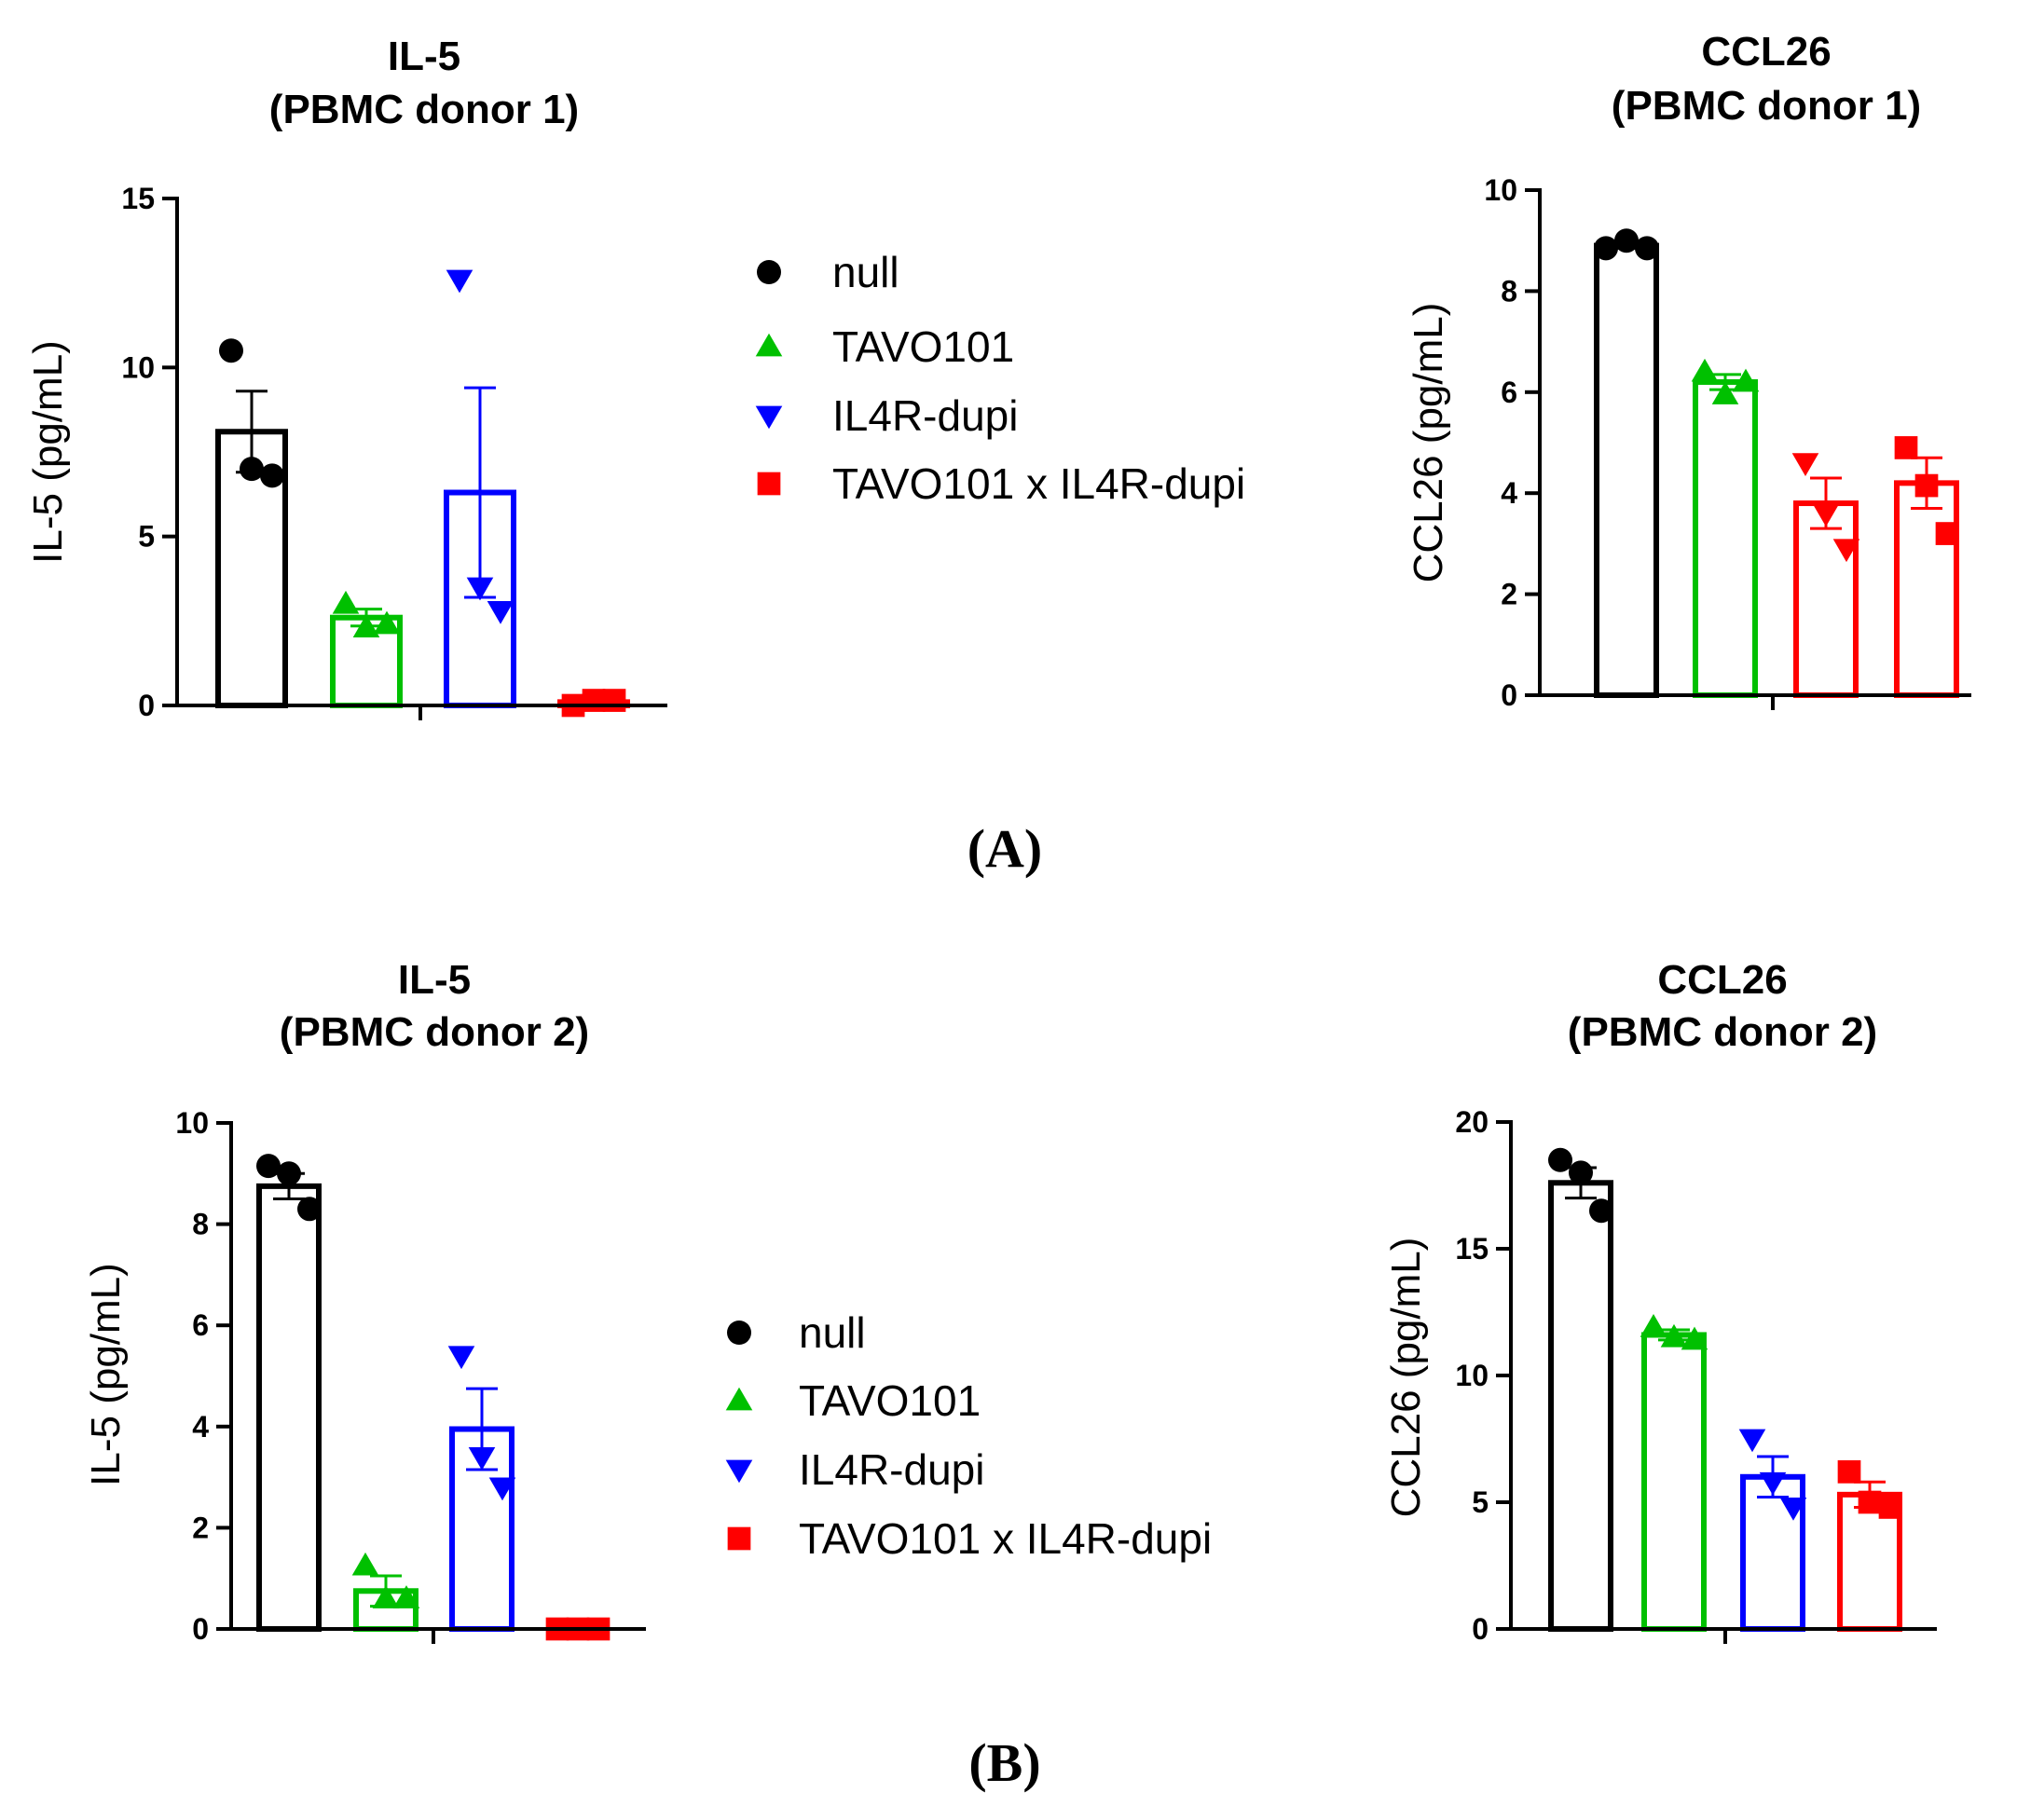 This screenshot has height=1820, width=2017. What do you see at coordinates (1000, 378) in the screenshot?
I see `legend-1: null TAVO101 IL4R-dupi TAVO101 x IL4R-dupi` at bounding box center [1000, 378].